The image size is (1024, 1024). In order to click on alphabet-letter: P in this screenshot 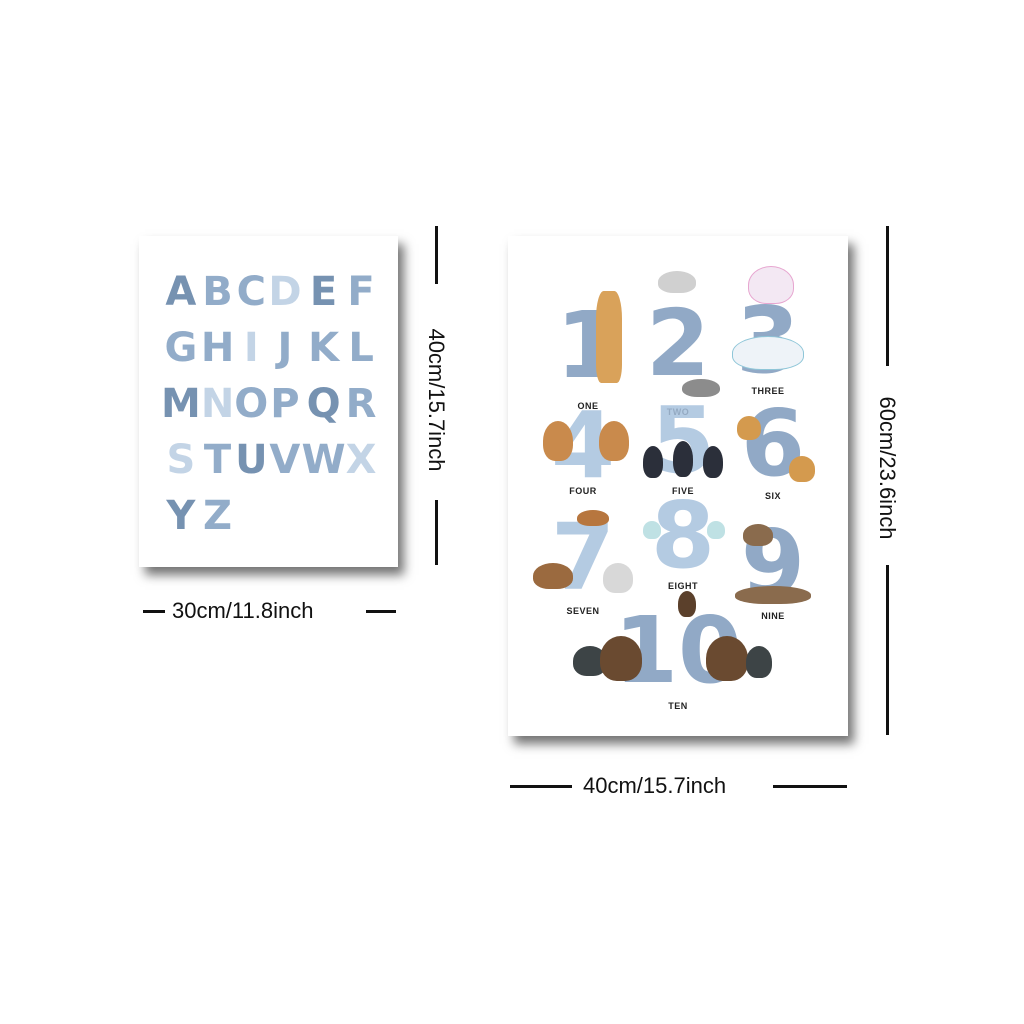, I will do `click(285, 404)`.